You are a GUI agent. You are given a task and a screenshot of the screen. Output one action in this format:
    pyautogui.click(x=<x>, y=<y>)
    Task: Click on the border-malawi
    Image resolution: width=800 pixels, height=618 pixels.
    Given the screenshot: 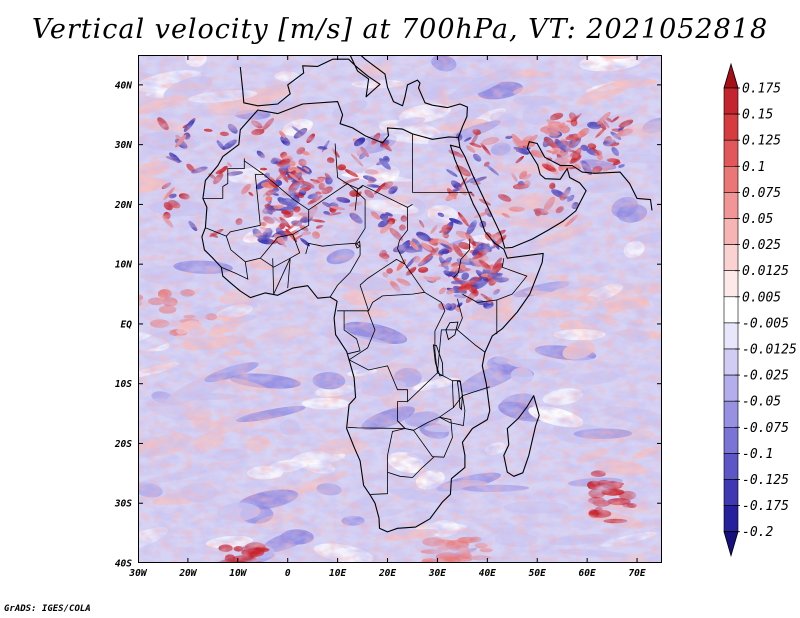 What is the action you would take?
    pyautogui.click(x=452, y=403)
    